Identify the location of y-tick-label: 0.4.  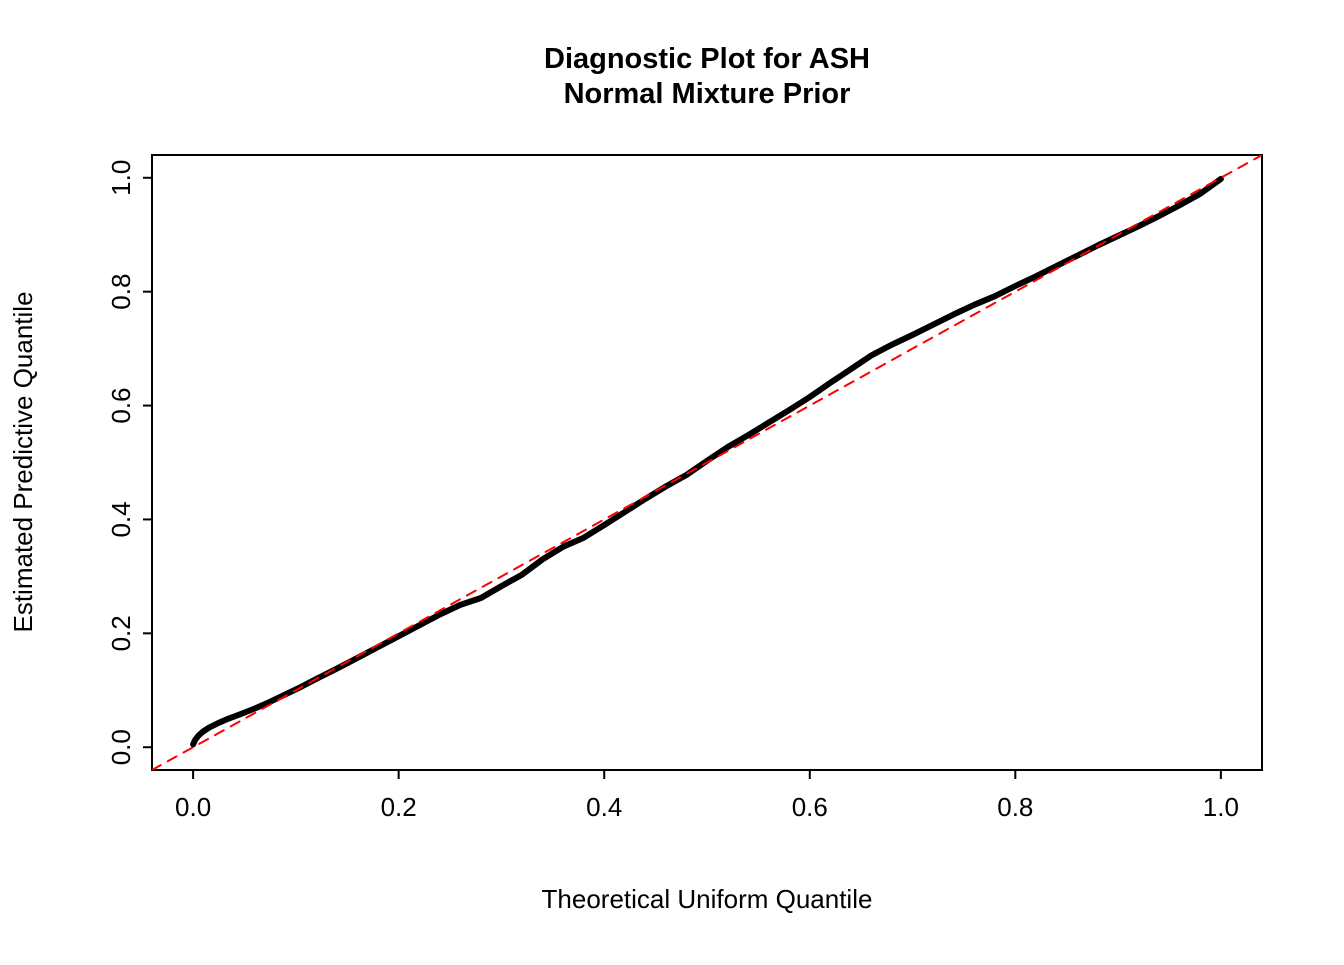
(121, 519).